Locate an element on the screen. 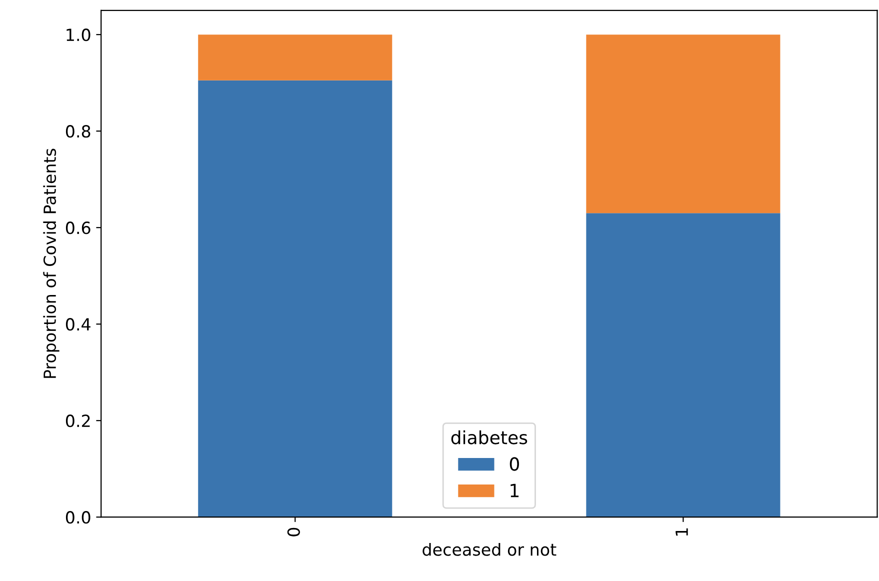 This screenshot has width=879, height=581. legend-label: 1 is located at coordinates (514, 491).